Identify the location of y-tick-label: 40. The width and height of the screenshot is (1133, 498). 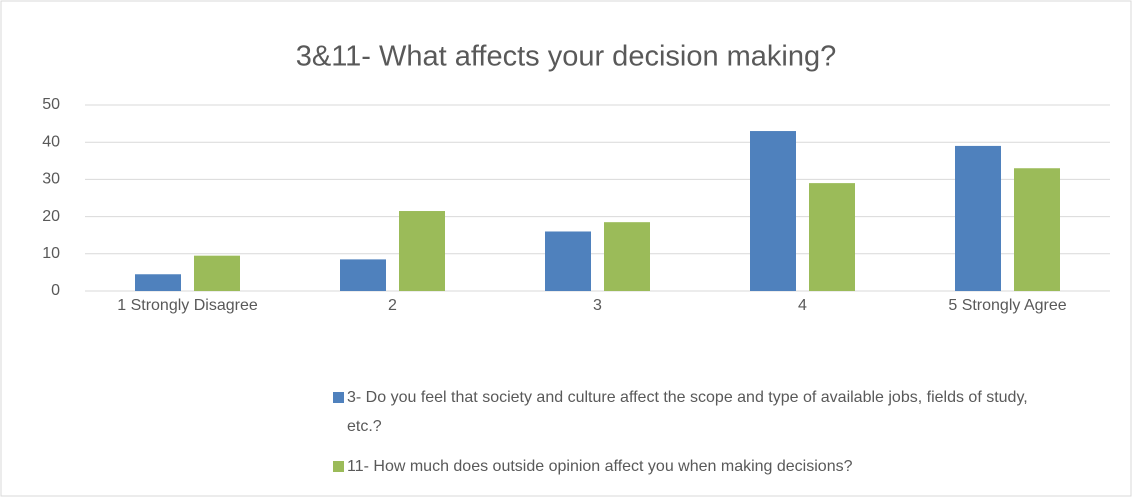
(51, 141).